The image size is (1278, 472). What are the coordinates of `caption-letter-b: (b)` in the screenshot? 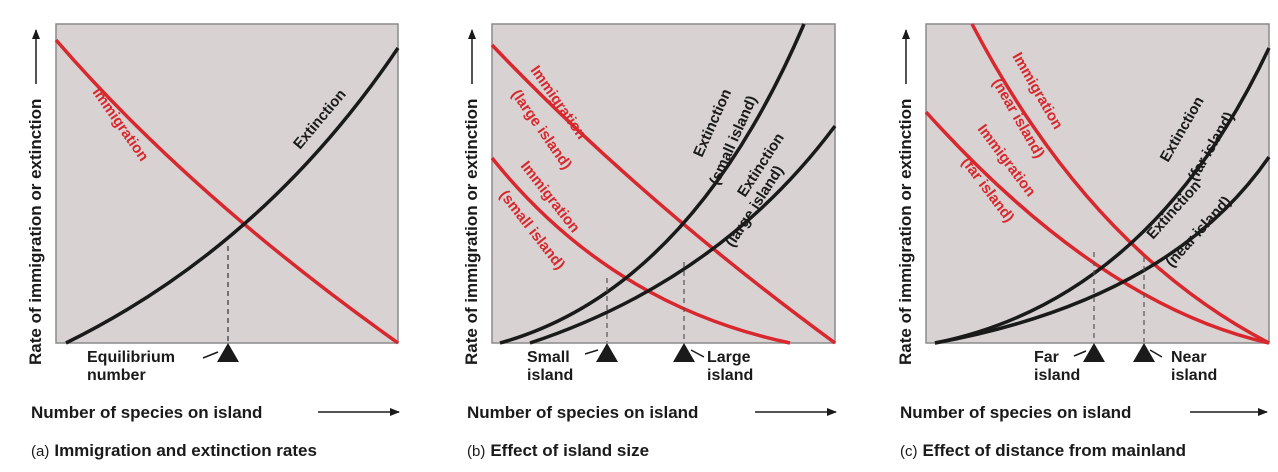 It's located at (476, 451).